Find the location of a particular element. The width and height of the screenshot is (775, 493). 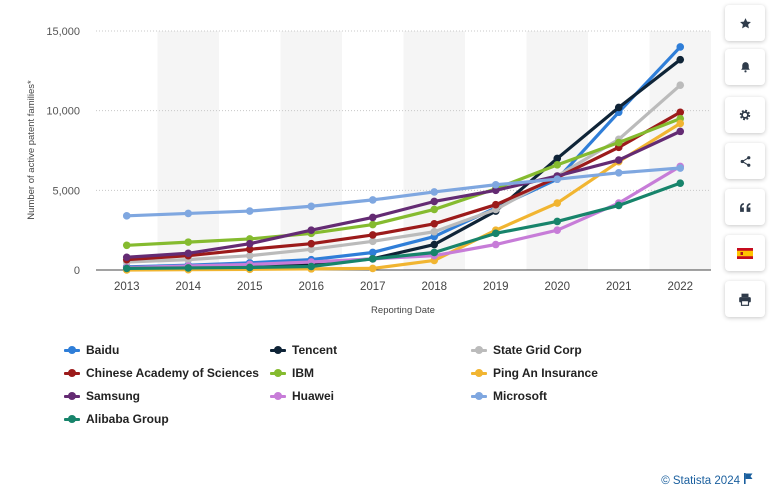

legend-item: Baidu is located at coordinates (91, 350).